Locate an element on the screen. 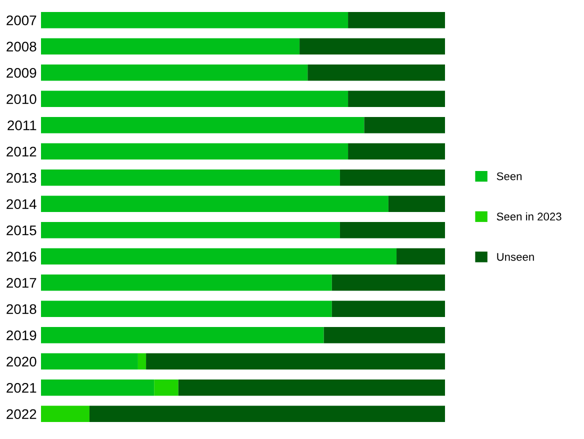 Image resolution: width=584 pixels, height=439 pixels. y-tick-label: 2012 is located at coordinates (21, 151).